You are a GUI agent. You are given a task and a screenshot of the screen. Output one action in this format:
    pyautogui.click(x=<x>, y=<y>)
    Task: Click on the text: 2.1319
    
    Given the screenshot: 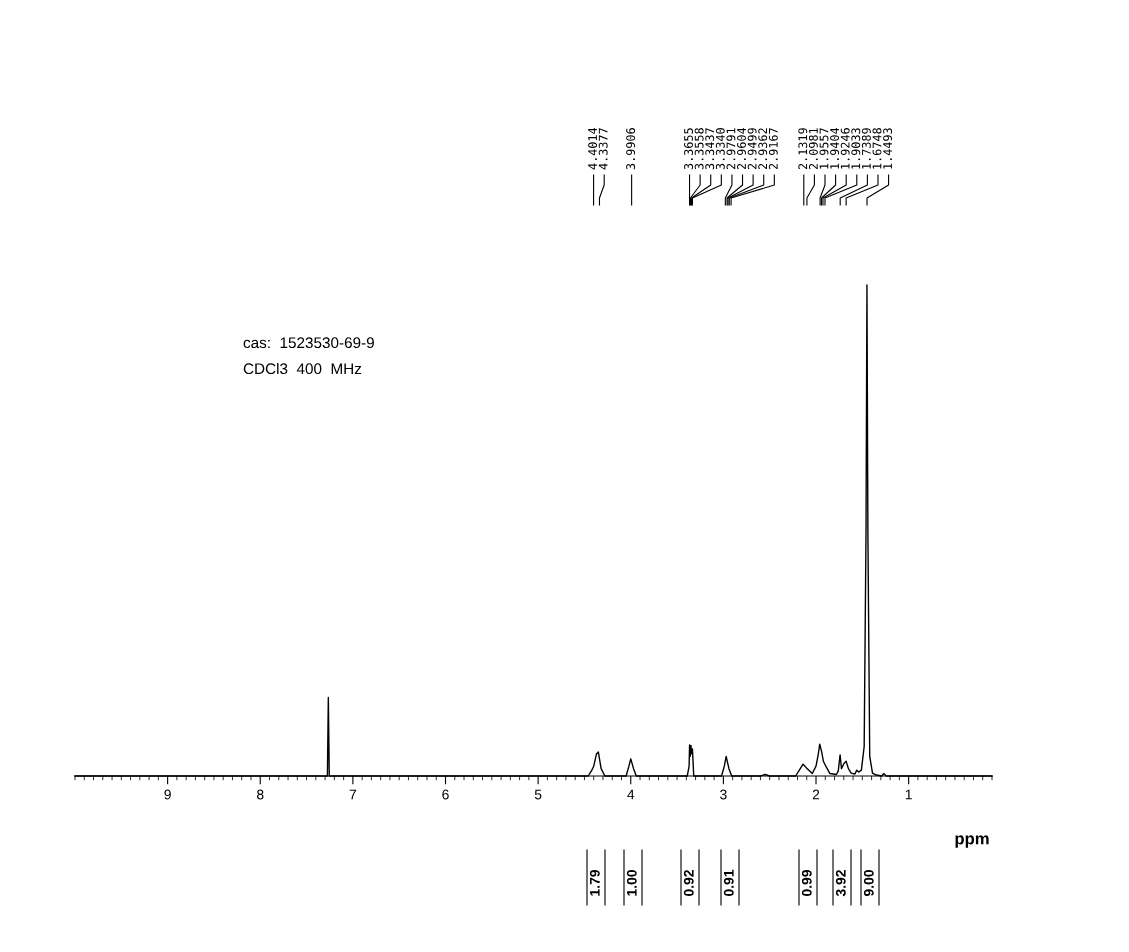 What is the action you would take?
    pyautogui.click(x=803, y=149)
    